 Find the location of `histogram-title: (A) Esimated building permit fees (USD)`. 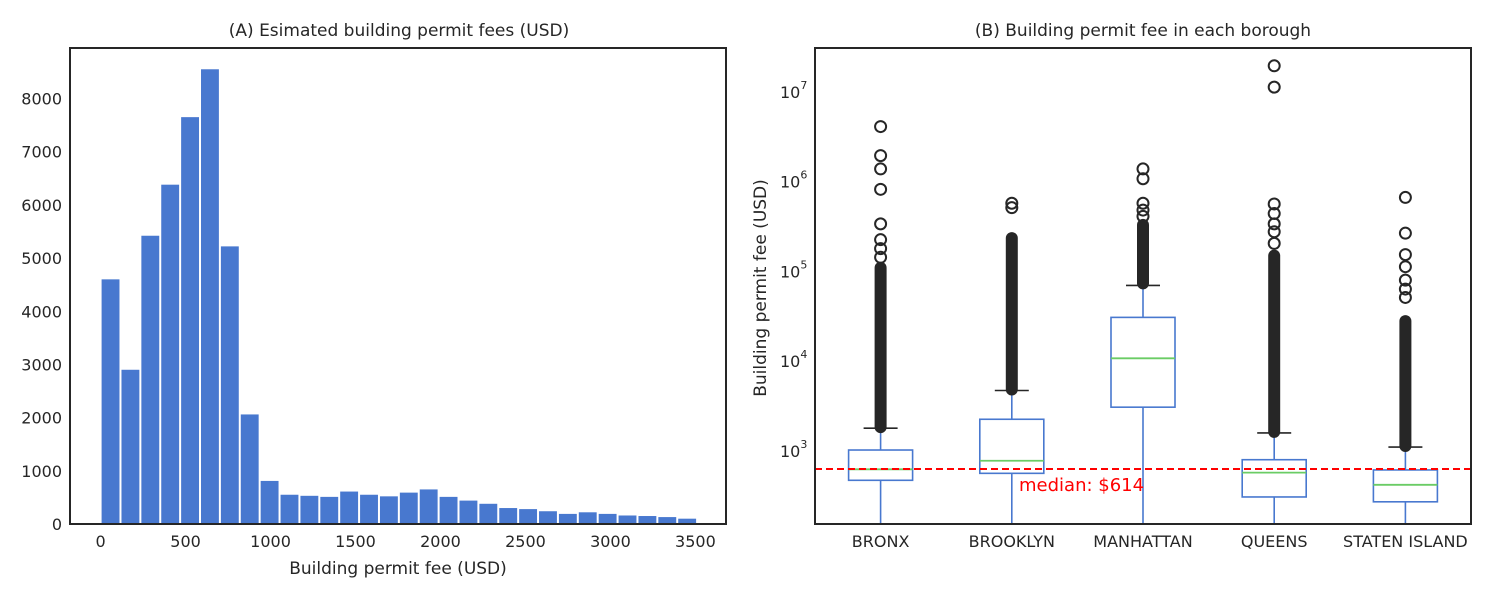

histogram-title: (A) Esimated building permit fees (USD) is located at coordinates (399, 31).